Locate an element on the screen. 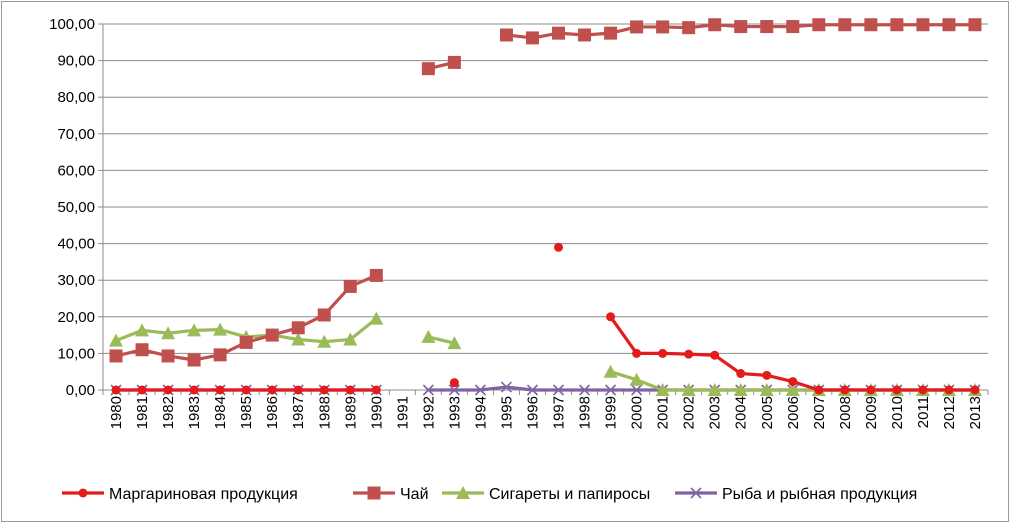  x-tick-label: 2001 is located at coordinates (663, 412).